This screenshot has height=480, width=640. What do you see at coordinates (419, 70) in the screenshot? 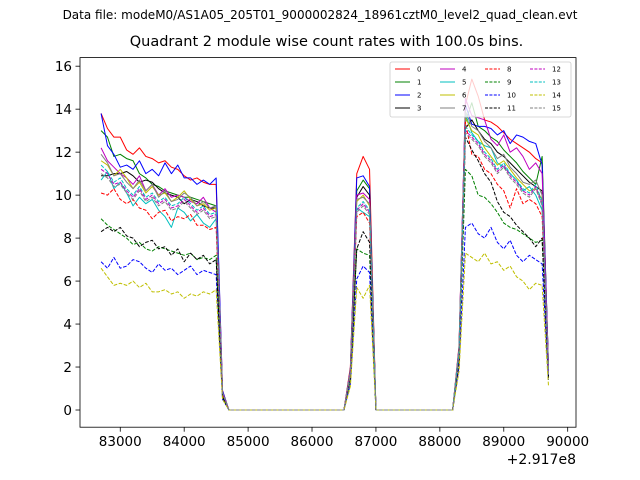
I see `legend-label-0: 0` at bounding box center [419, 70].